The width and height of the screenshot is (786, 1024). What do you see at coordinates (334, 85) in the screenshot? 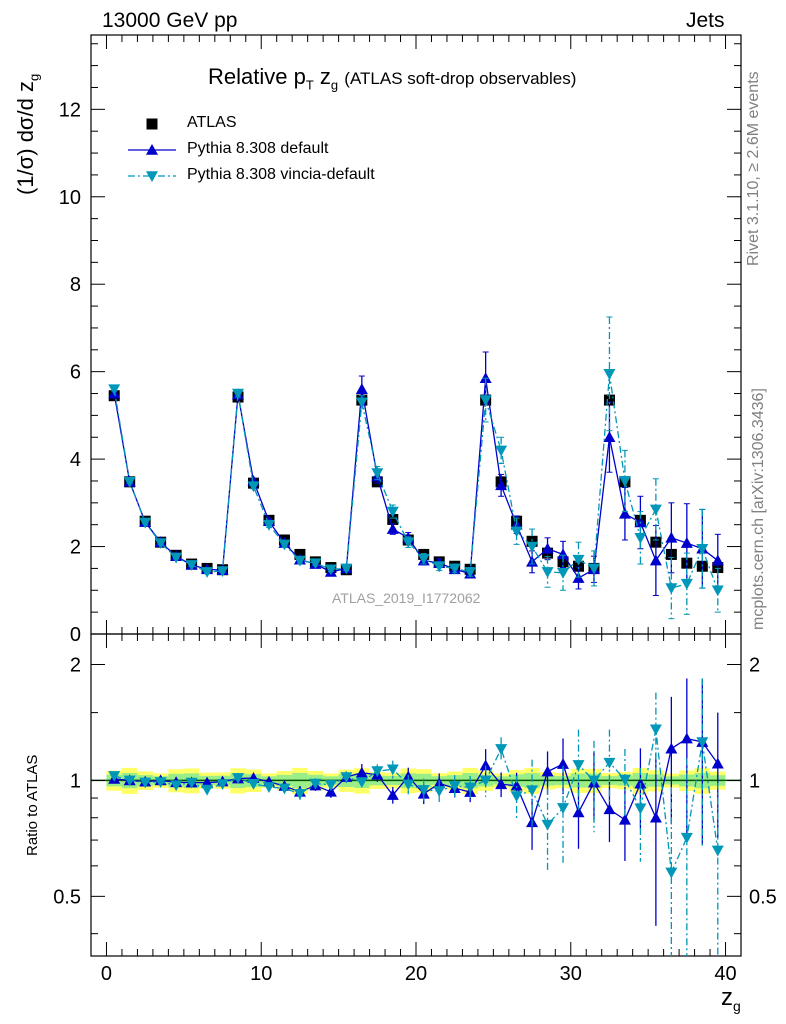
I see `title-var-sub: g` at bounding box center [334, 85].